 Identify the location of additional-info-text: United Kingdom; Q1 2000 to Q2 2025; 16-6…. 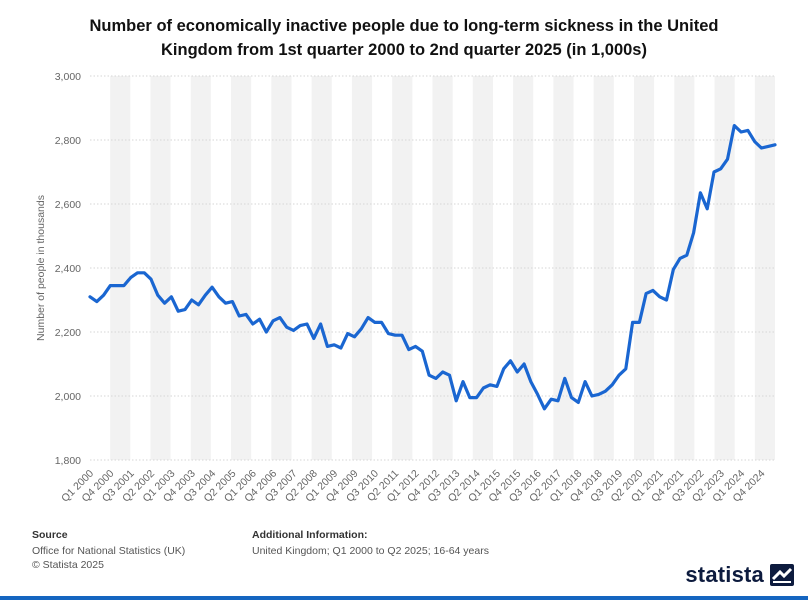
(370, 551).